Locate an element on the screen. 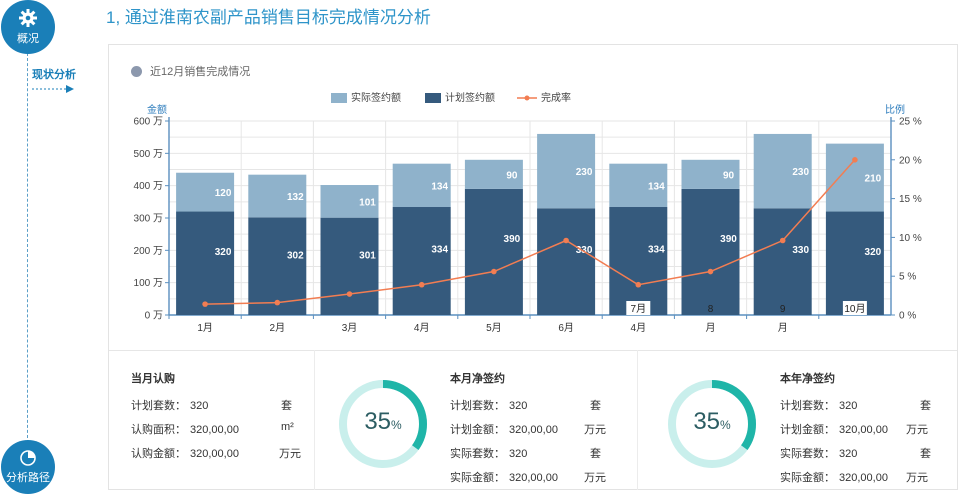 This screenshot has height=497, width=960. rail-line is located at coordinates (27, 248).